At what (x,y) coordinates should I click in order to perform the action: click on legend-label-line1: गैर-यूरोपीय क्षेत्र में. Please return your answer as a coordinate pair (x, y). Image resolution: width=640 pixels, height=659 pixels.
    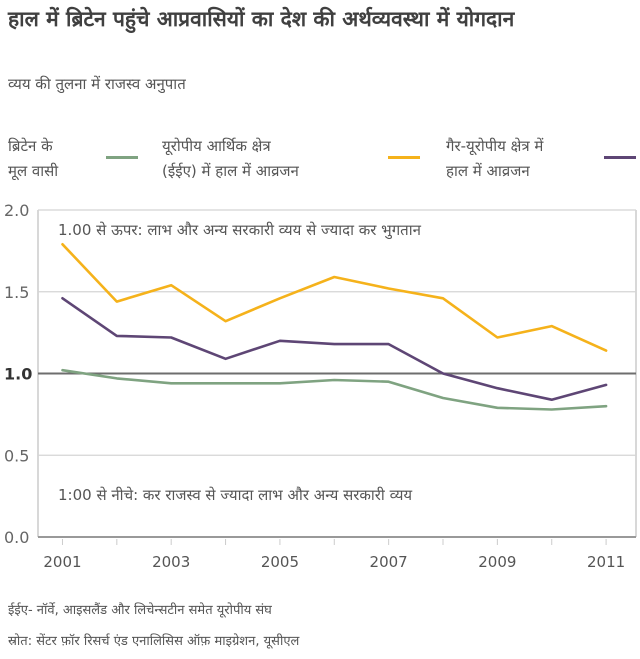
    Looking at the image, I should click on (495, 146).